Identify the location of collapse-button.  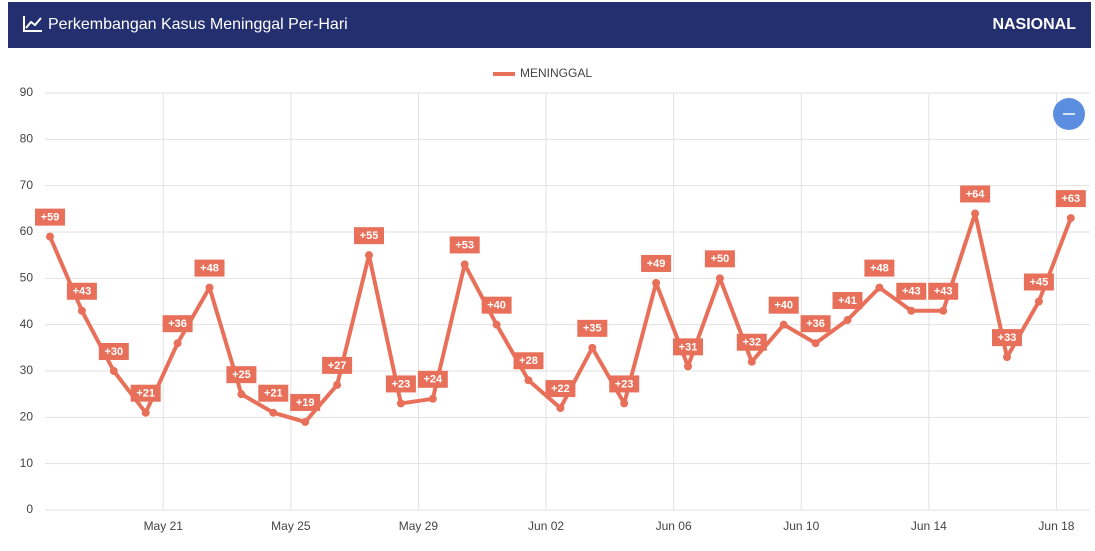
(1069, 114).